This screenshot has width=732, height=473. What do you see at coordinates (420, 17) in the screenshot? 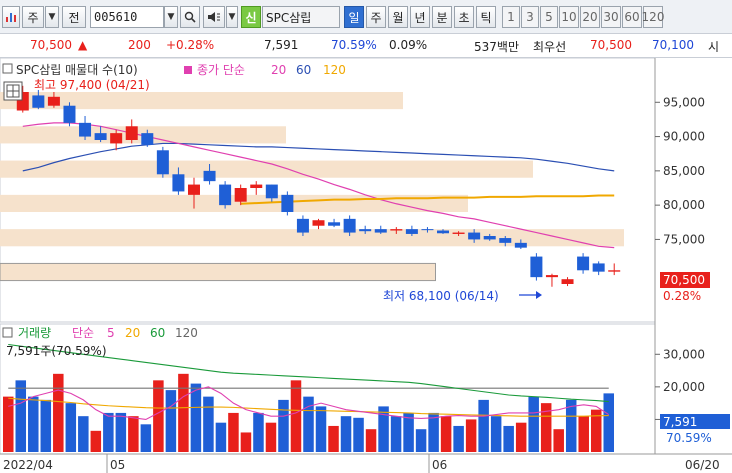
I see `period-tab-3: 년` at bounding box center [420, 17].